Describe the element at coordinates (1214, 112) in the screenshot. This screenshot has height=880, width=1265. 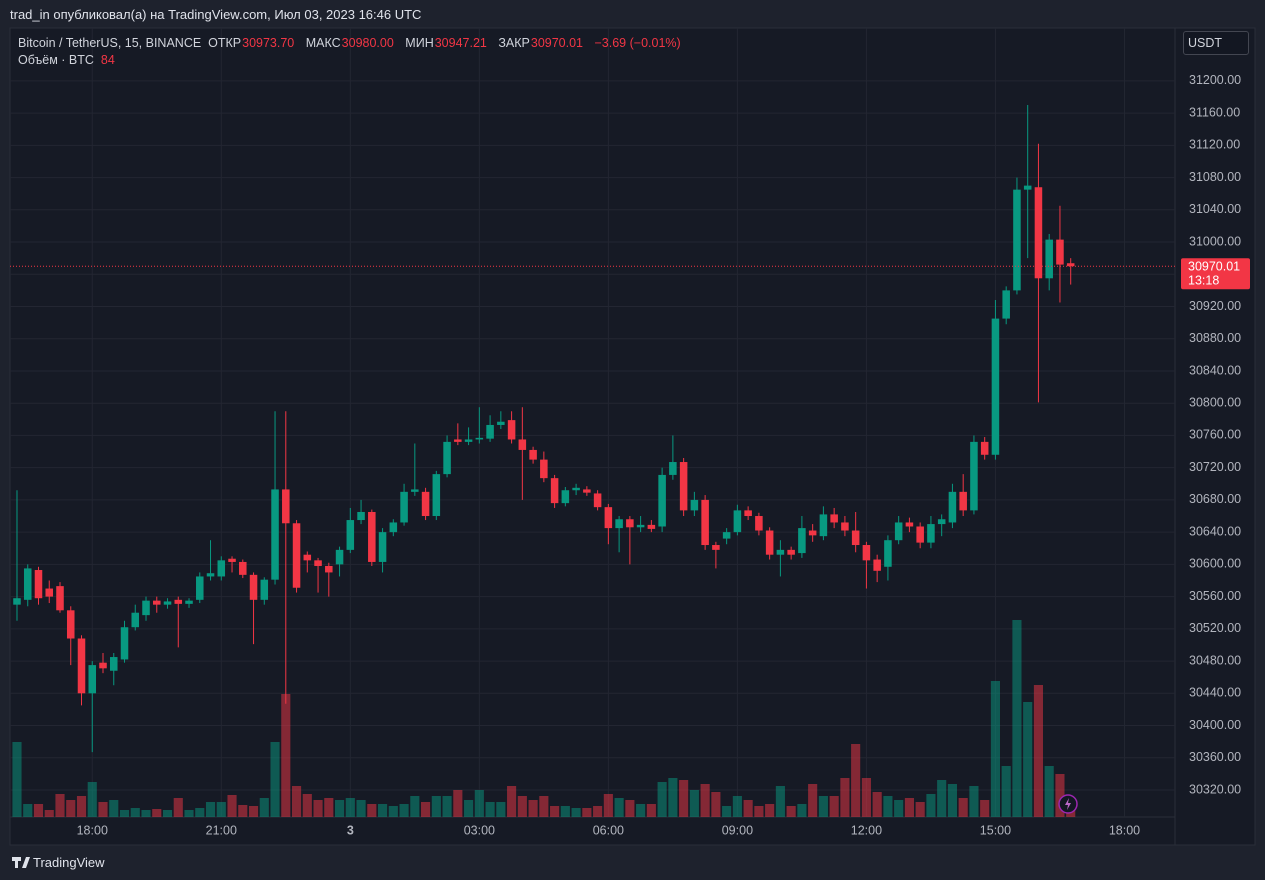
I see `y-tick-label: 31160.00` at that location.